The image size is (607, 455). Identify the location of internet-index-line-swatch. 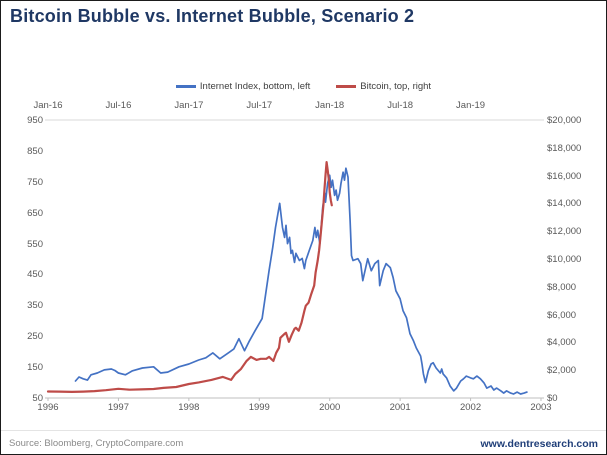
(185, 86).